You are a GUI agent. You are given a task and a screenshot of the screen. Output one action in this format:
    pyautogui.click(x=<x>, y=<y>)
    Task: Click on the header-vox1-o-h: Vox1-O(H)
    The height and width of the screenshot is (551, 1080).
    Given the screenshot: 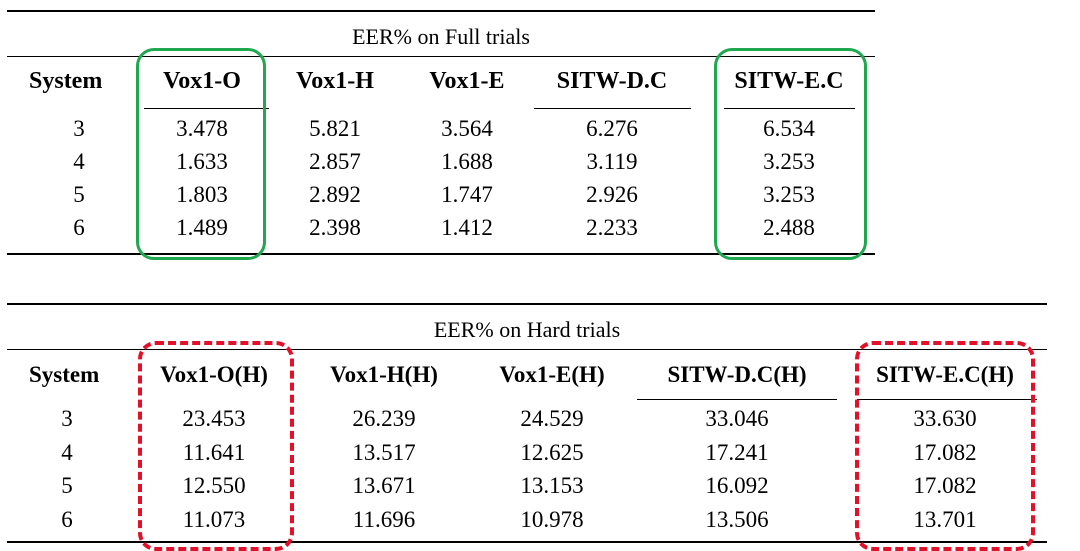 What is the action you would take?
    pyautogui.click(x=214, y=374)
    